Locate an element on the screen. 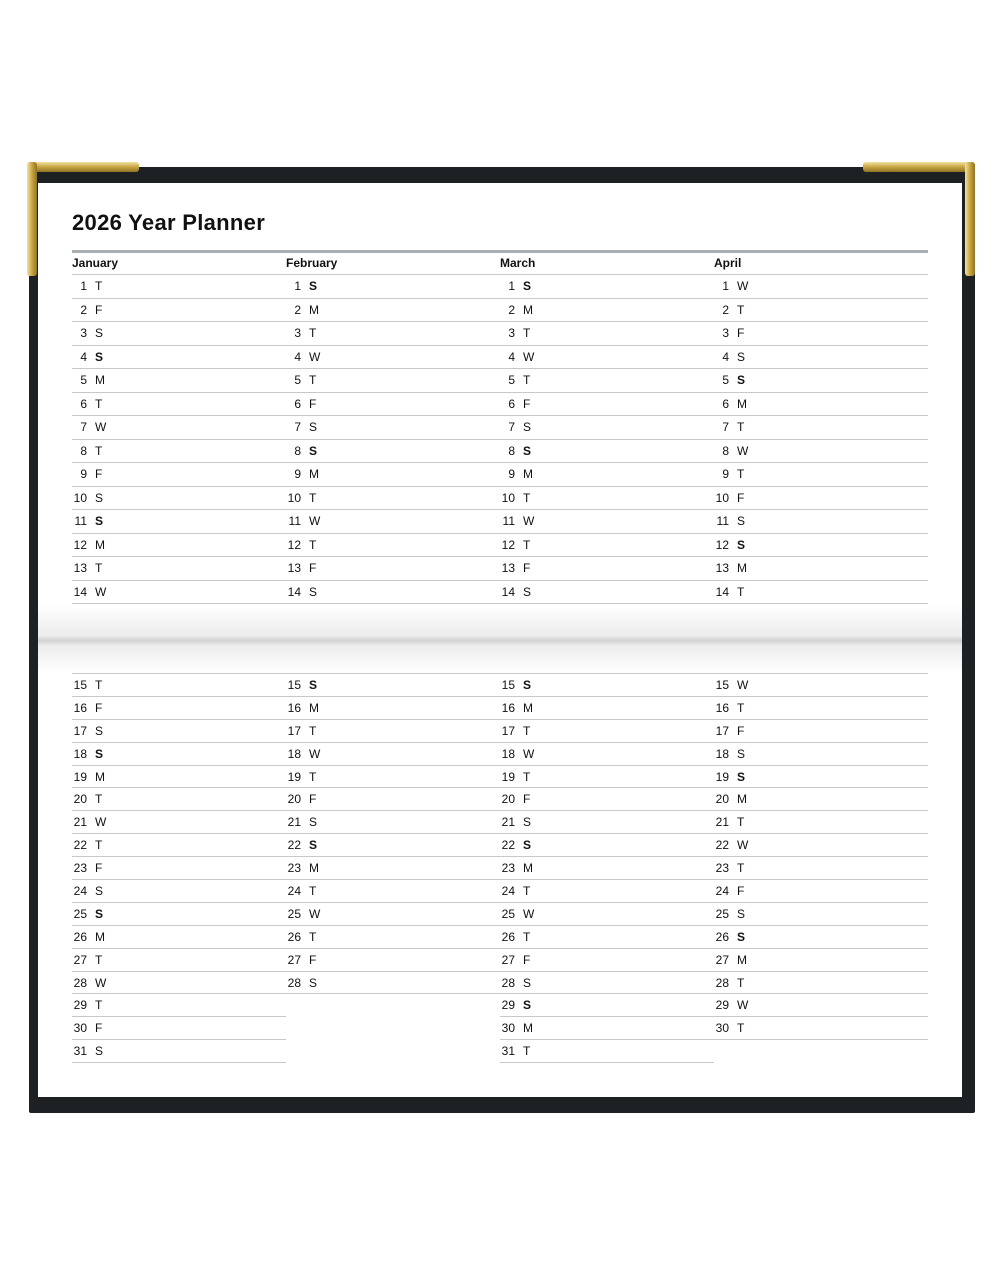 The height and width of the screenshot is (1278, 1000). day-row: 26 T is located at coordinates (607, 937).